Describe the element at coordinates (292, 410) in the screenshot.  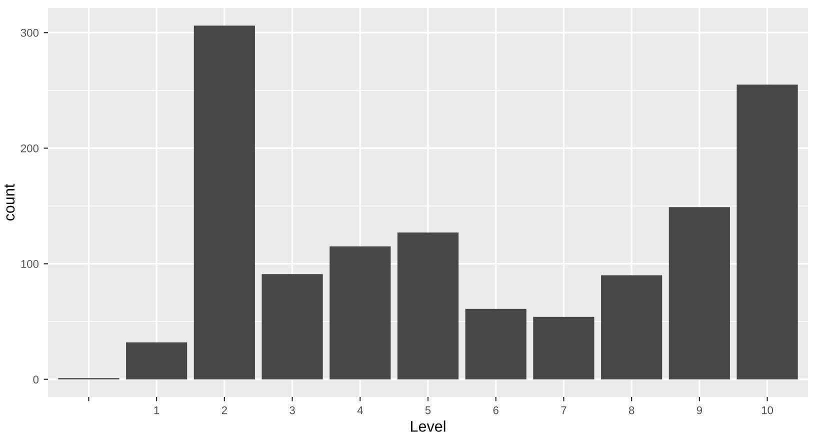
I see `x-tick-label: 3` at that location.